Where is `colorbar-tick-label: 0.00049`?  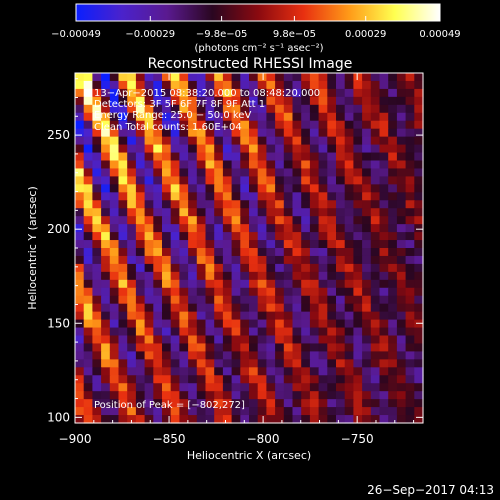
colorbar-tick-label: 0.00049 is located at coordinates (439, 34).